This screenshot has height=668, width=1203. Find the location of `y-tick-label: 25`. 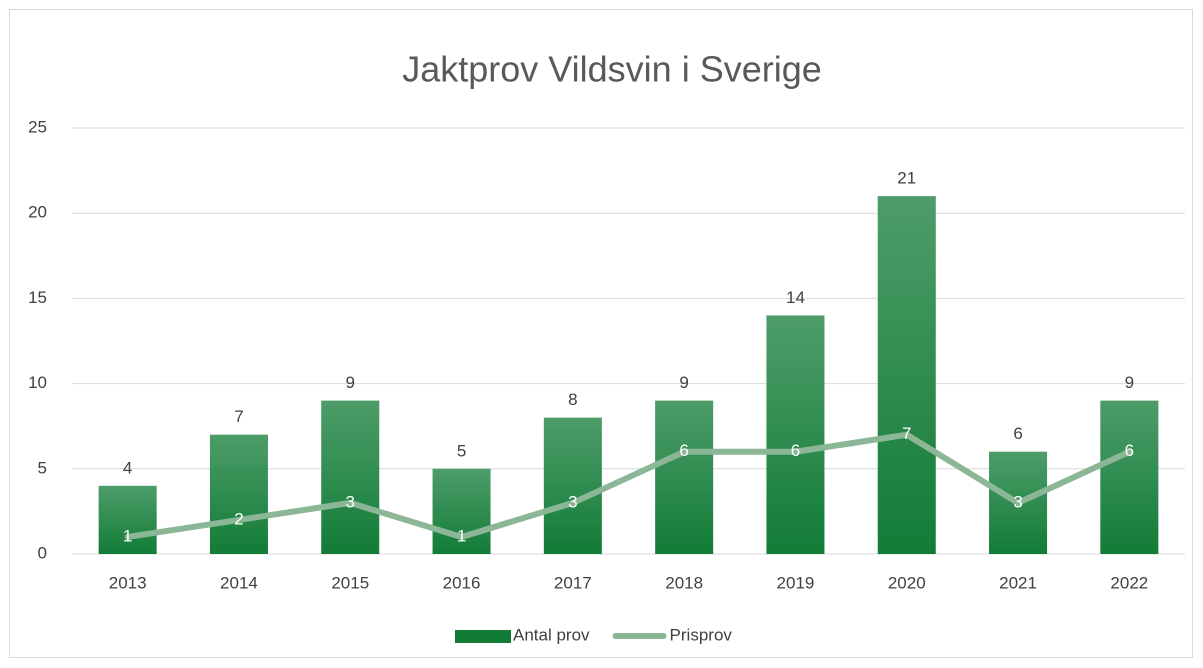

y-tick-label: 25 is located at coordinates (37, 126).